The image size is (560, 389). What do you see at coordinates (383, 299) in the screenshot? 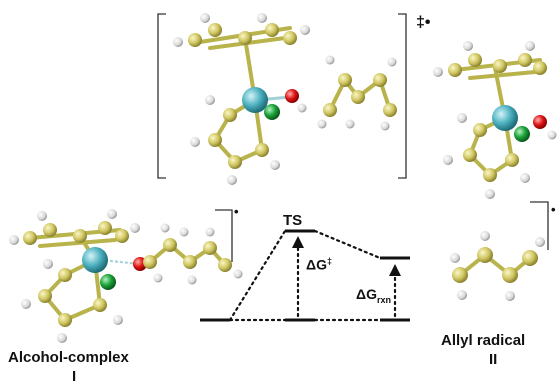
I see `delta-g-rxn-sub: rxn` at bounding box center [383, 299].